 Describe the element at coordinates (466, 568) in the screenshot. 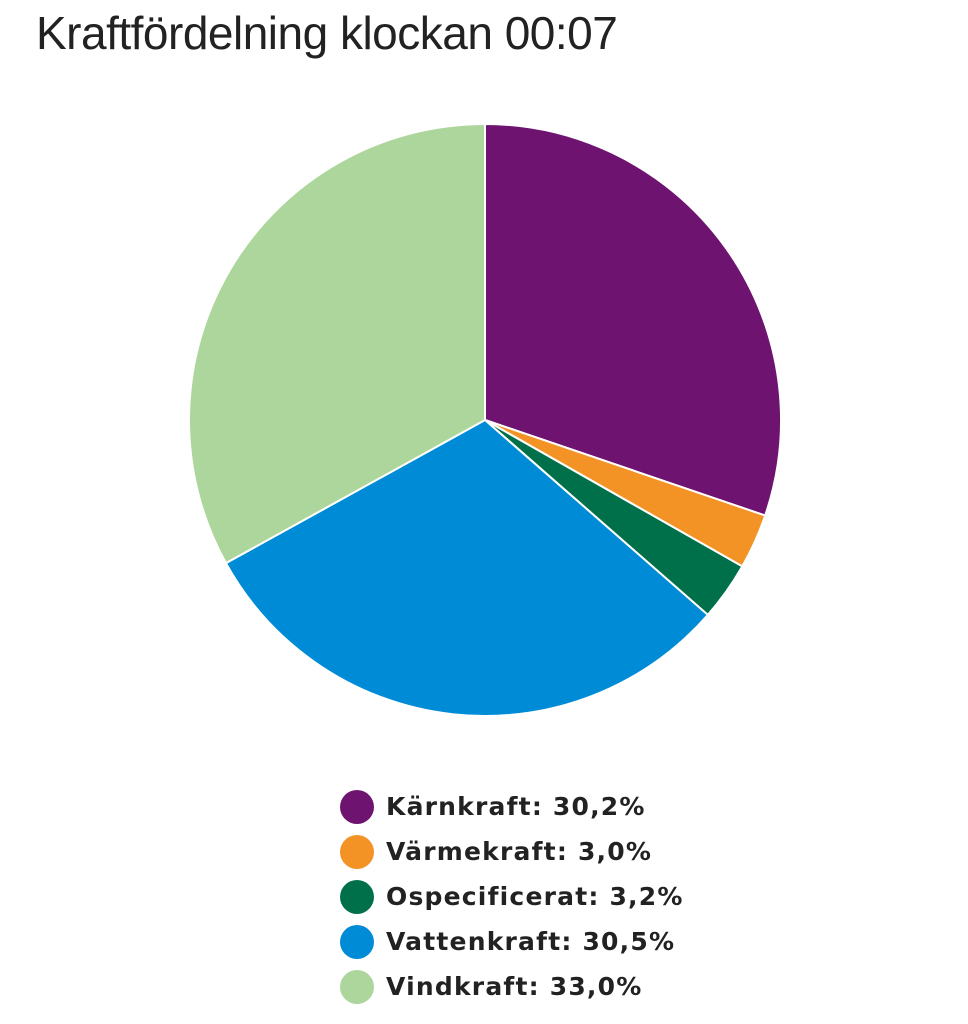

I see `pie-slice-vattenkraft` at that location.